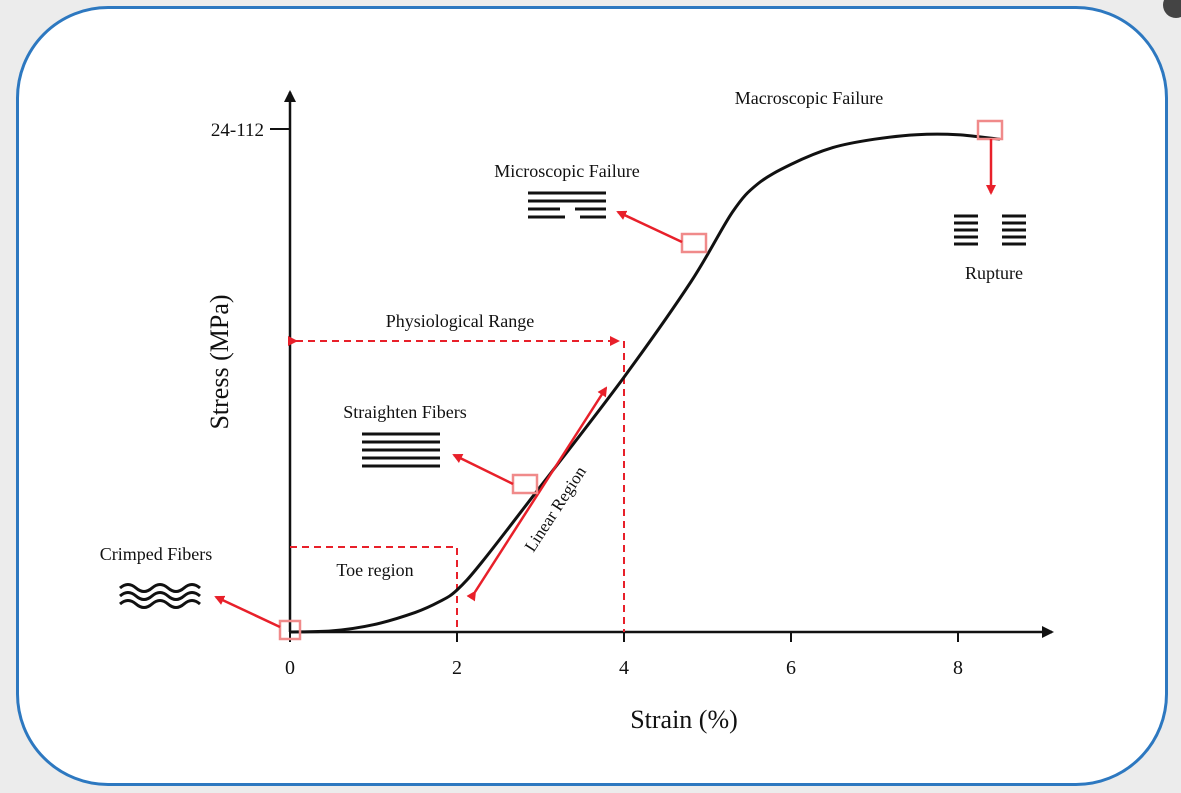  Describe the element at coordinates (290, 630) in the screenshot. I see `marker-crimped` at that location.